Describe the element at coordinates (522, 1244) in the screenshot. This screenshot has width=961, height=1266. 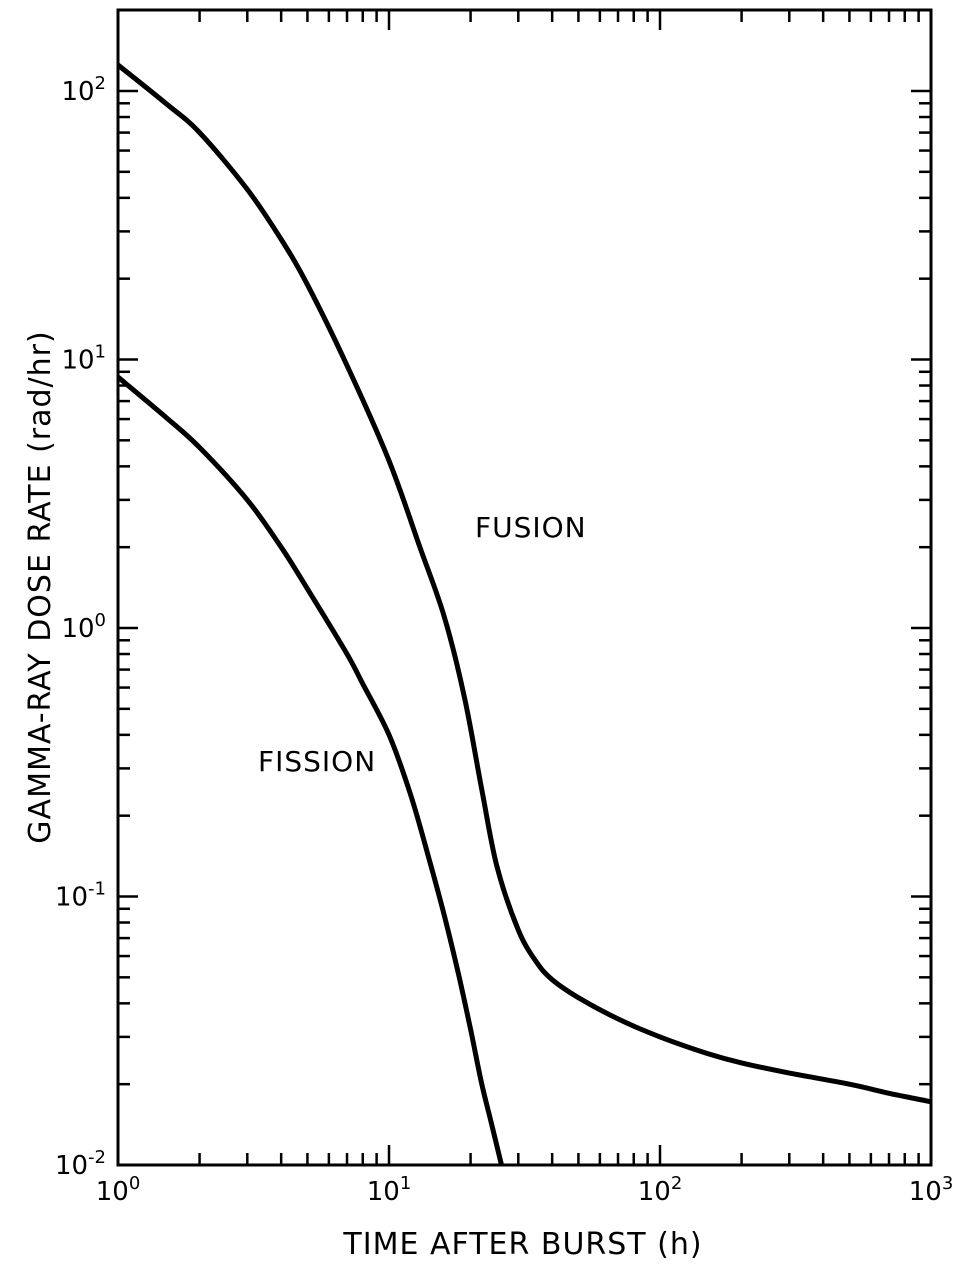
I see `x-axis-label: TIME AFTER BURST (h)` at that location.